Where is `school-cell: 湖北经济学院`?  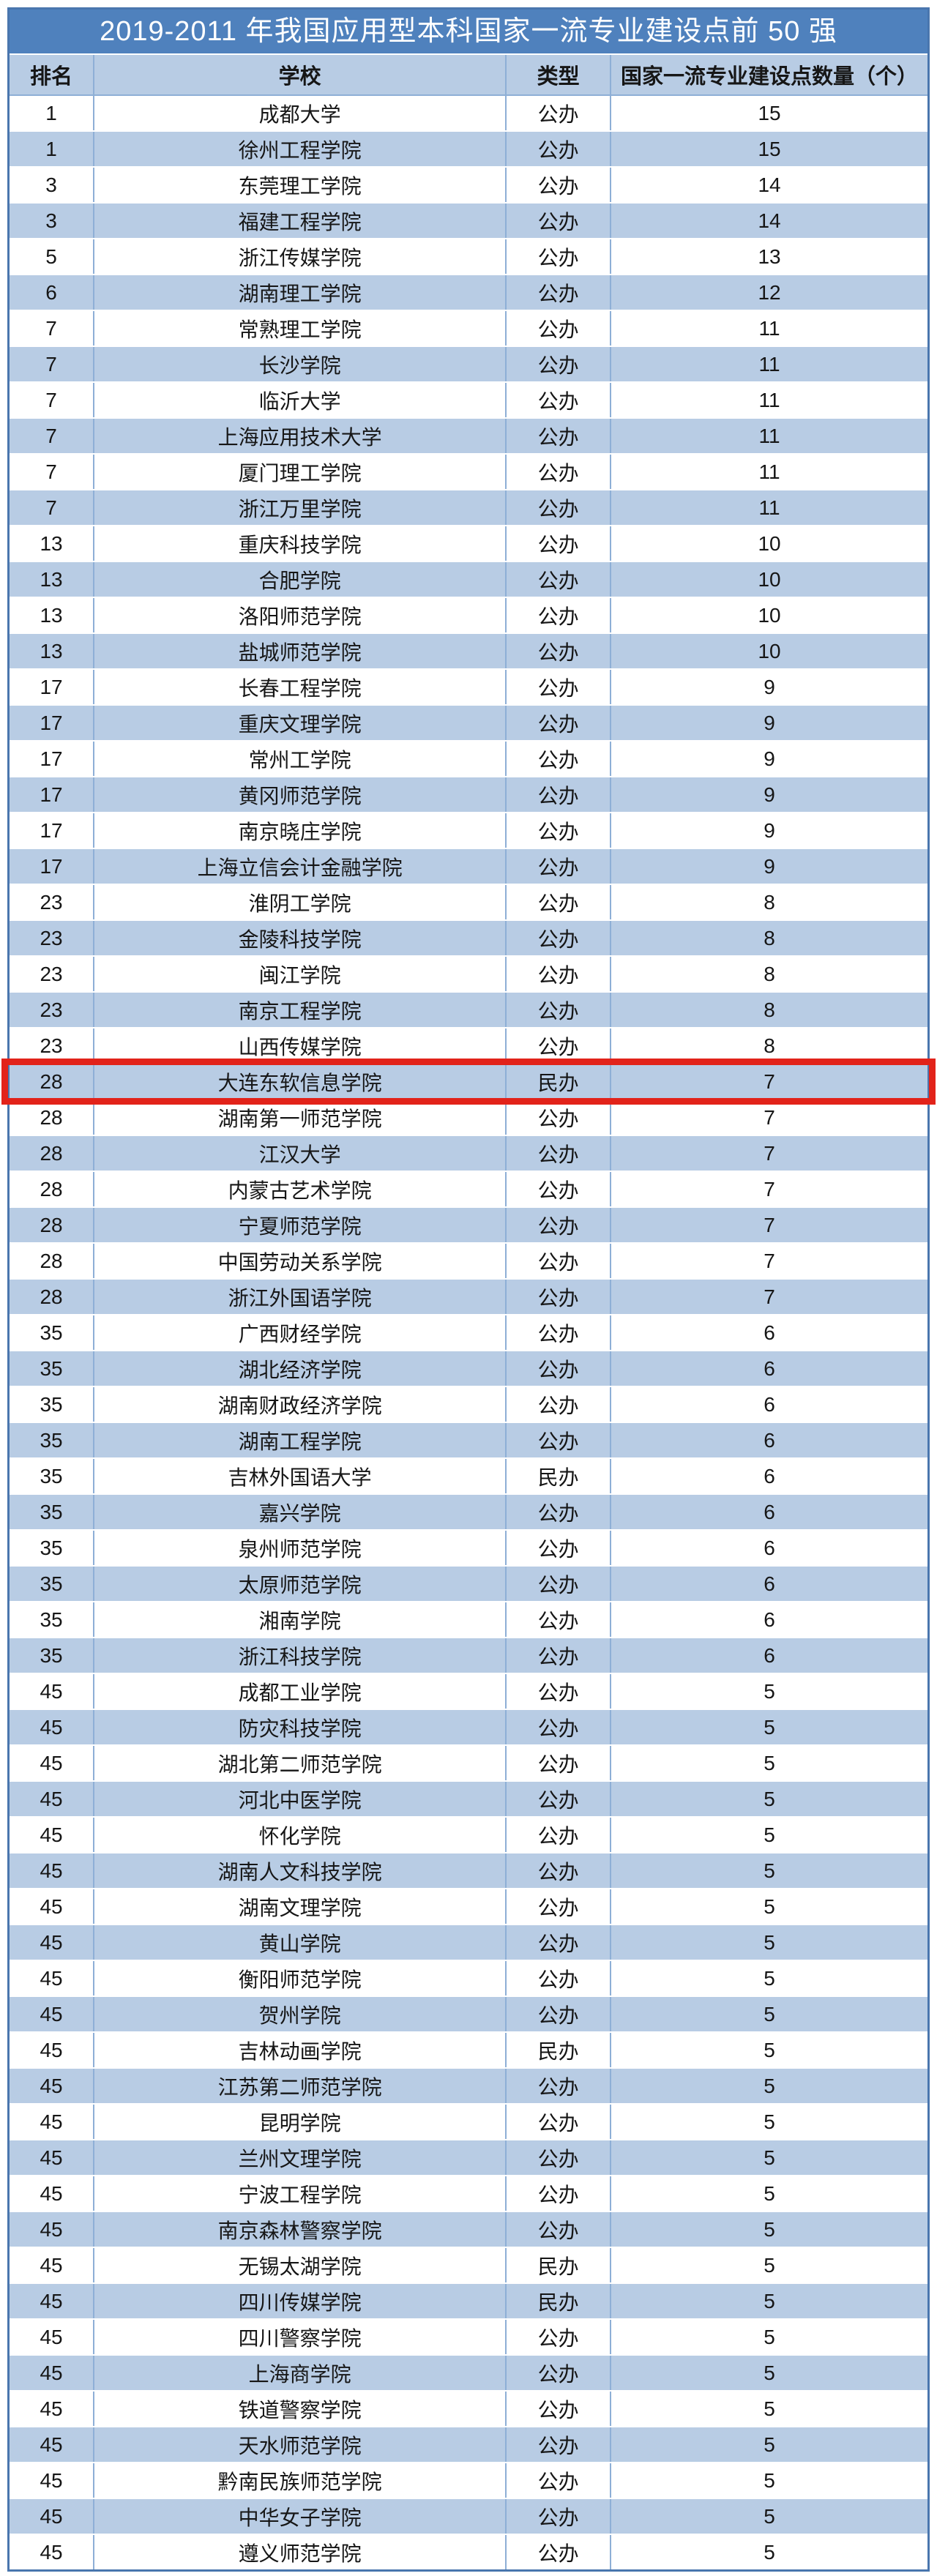
school-cell: 湖北经济学院 is located at coordinates (299, 1368).